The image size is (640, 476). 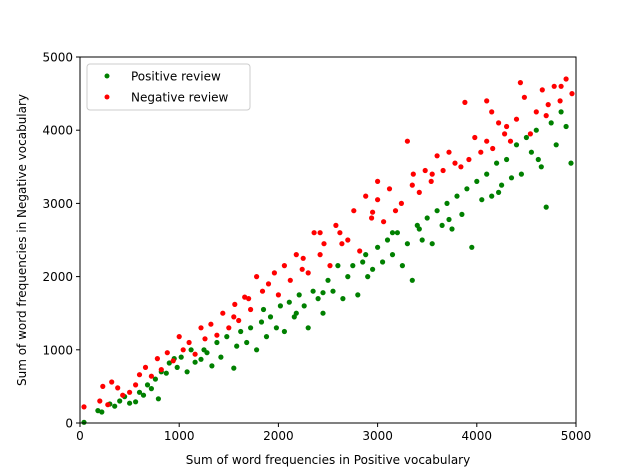 What do you see at coordinates (179, 436) in the screenshot?
I see `x-tick-label: 1000` at bounding box center [179, 436].